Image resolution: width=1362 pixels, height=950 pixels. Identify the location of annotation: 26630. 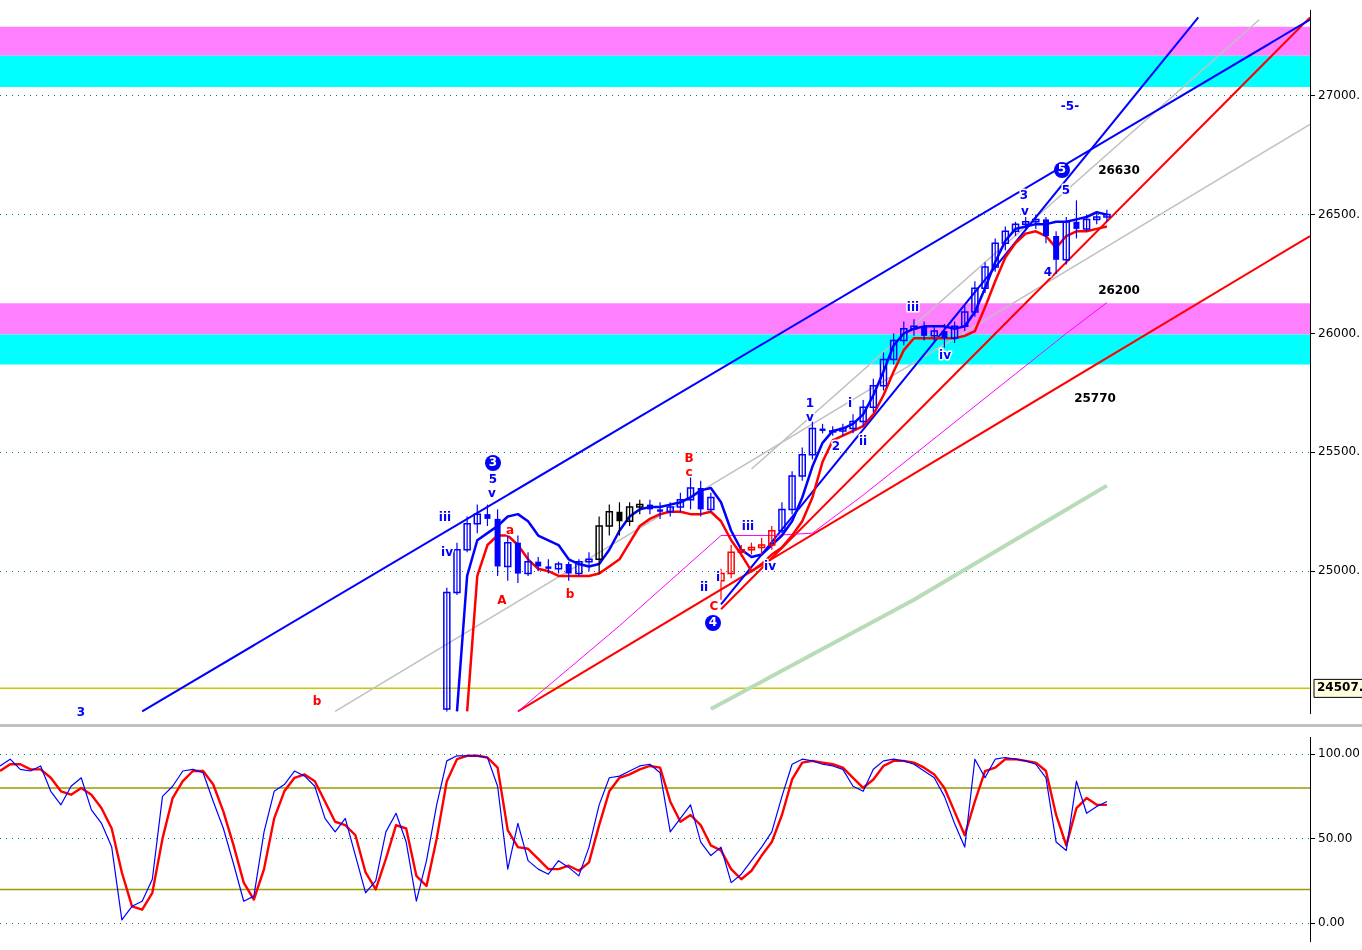
(1119, 170).